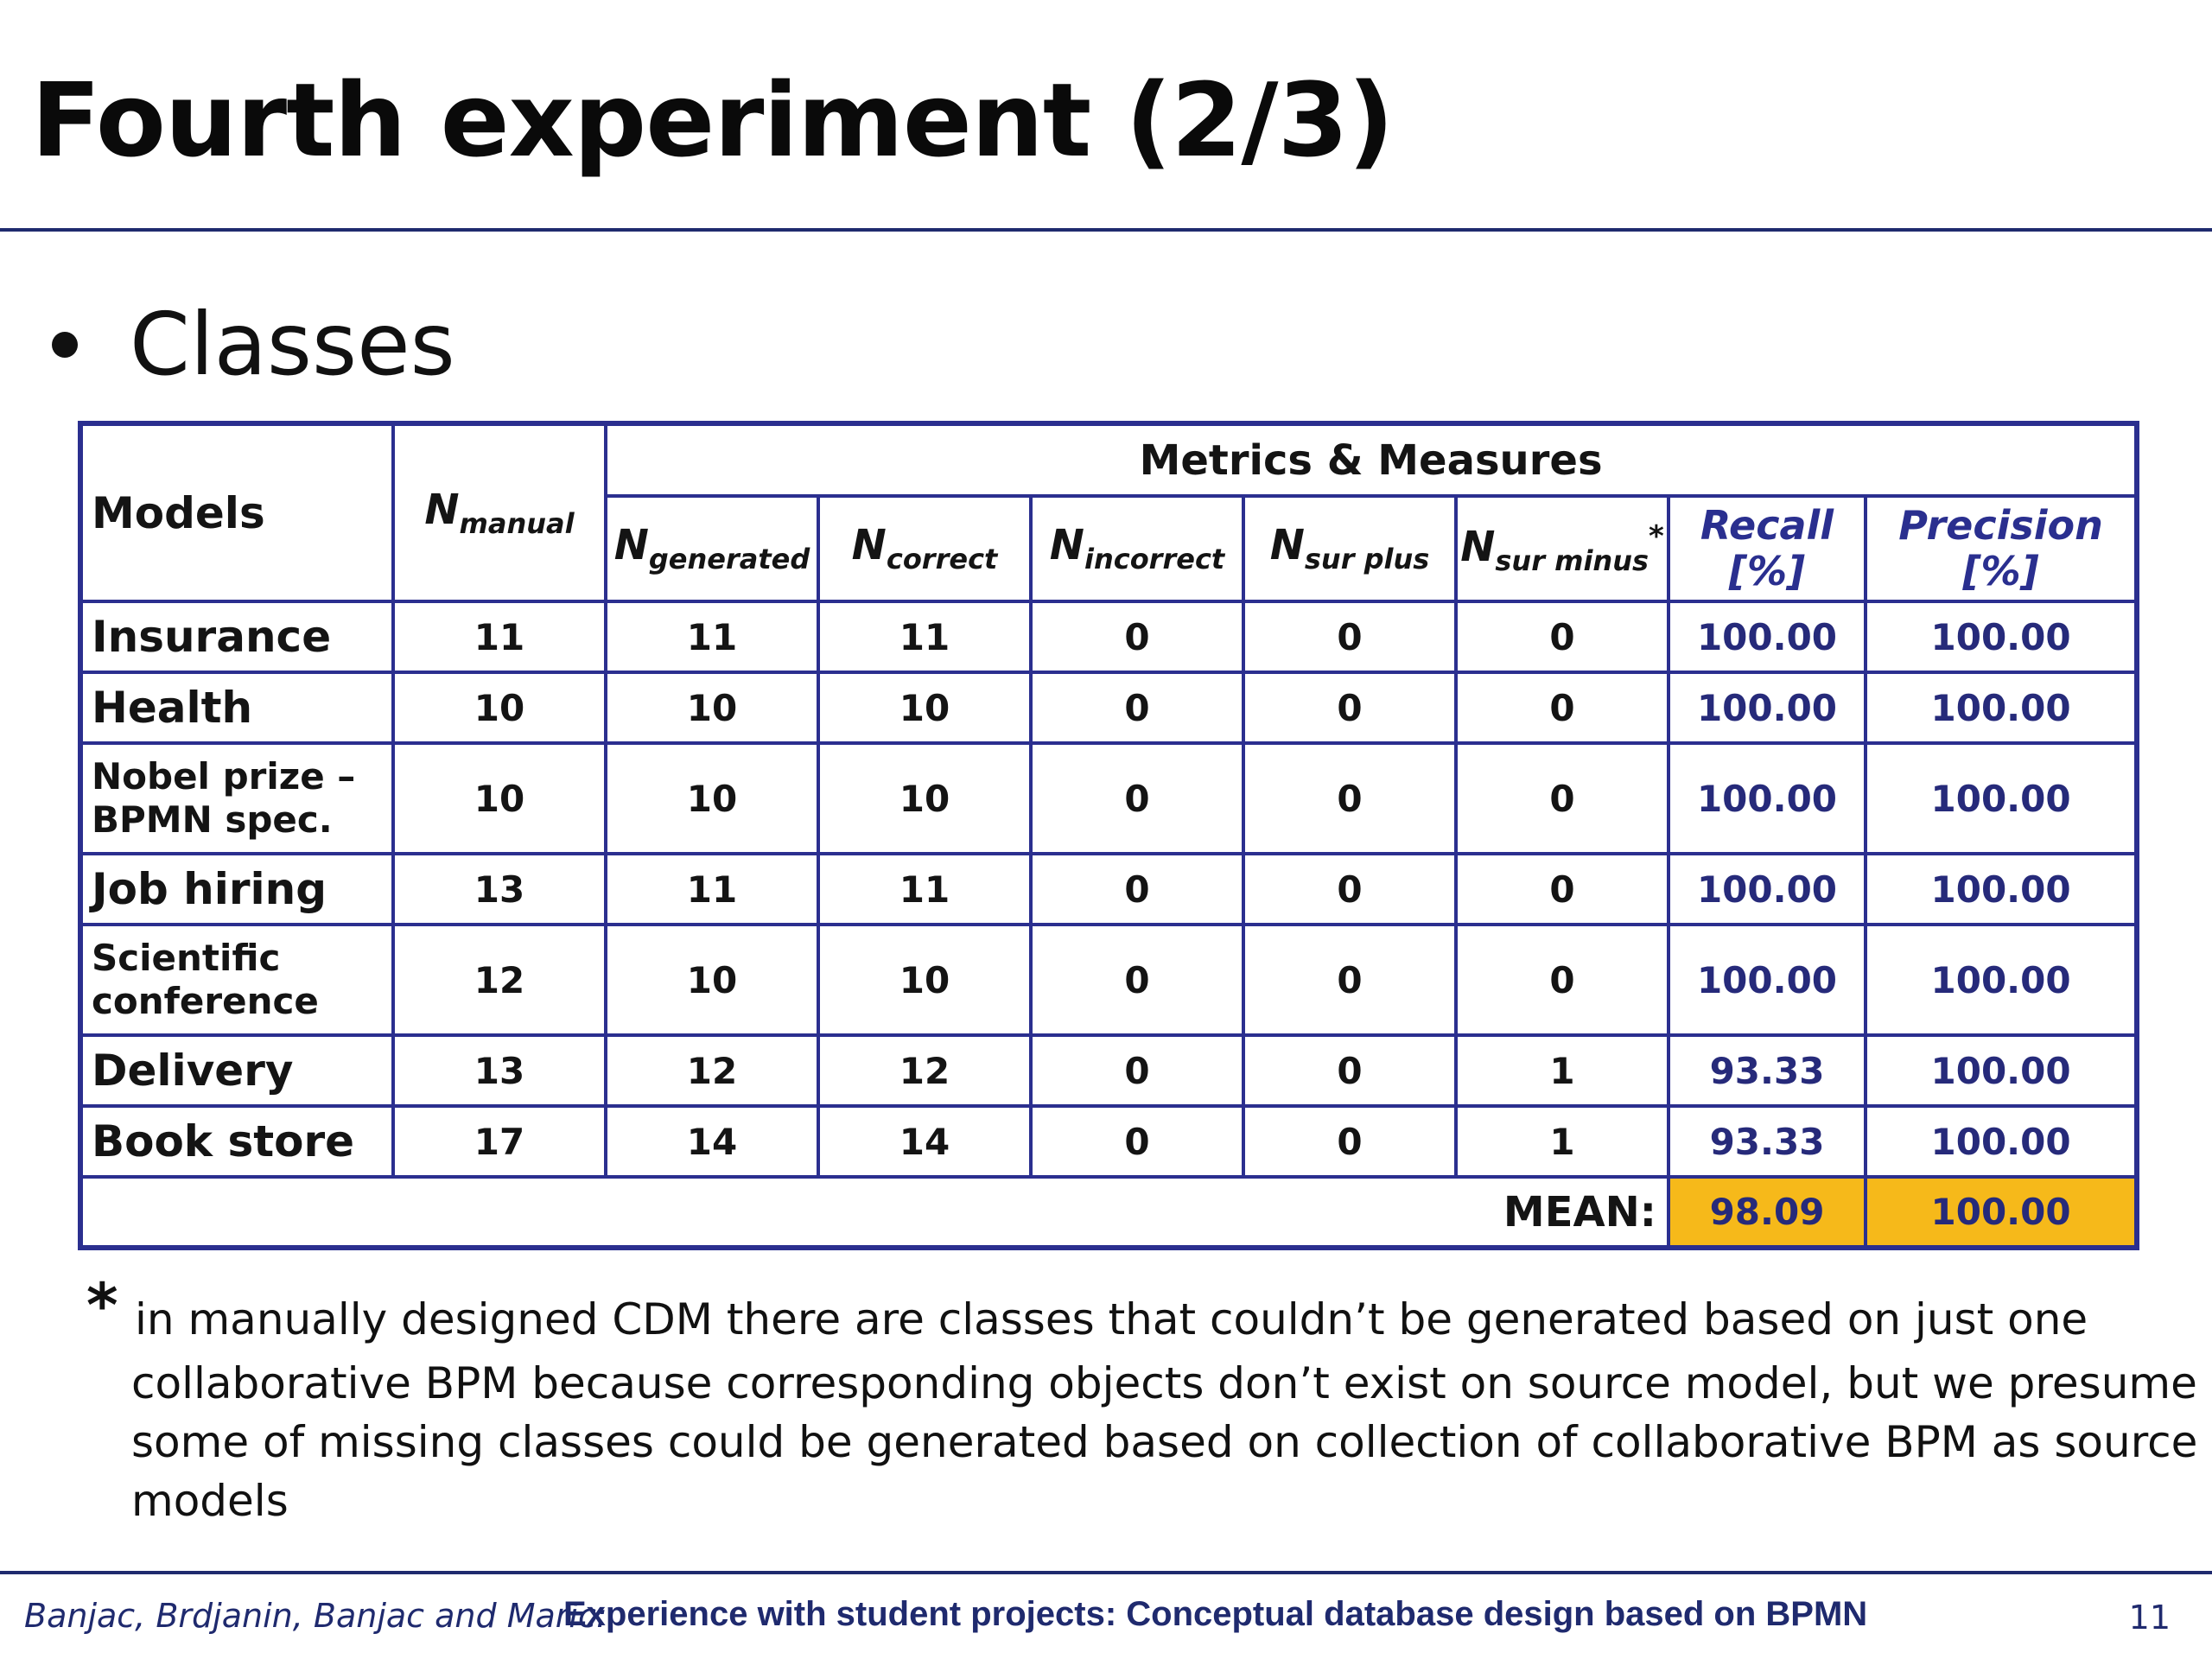  What do you see at coordinates (925, 1141) in the screenshot?
I see `cell-n-correct: 14` at bounding box center [925, 1141].